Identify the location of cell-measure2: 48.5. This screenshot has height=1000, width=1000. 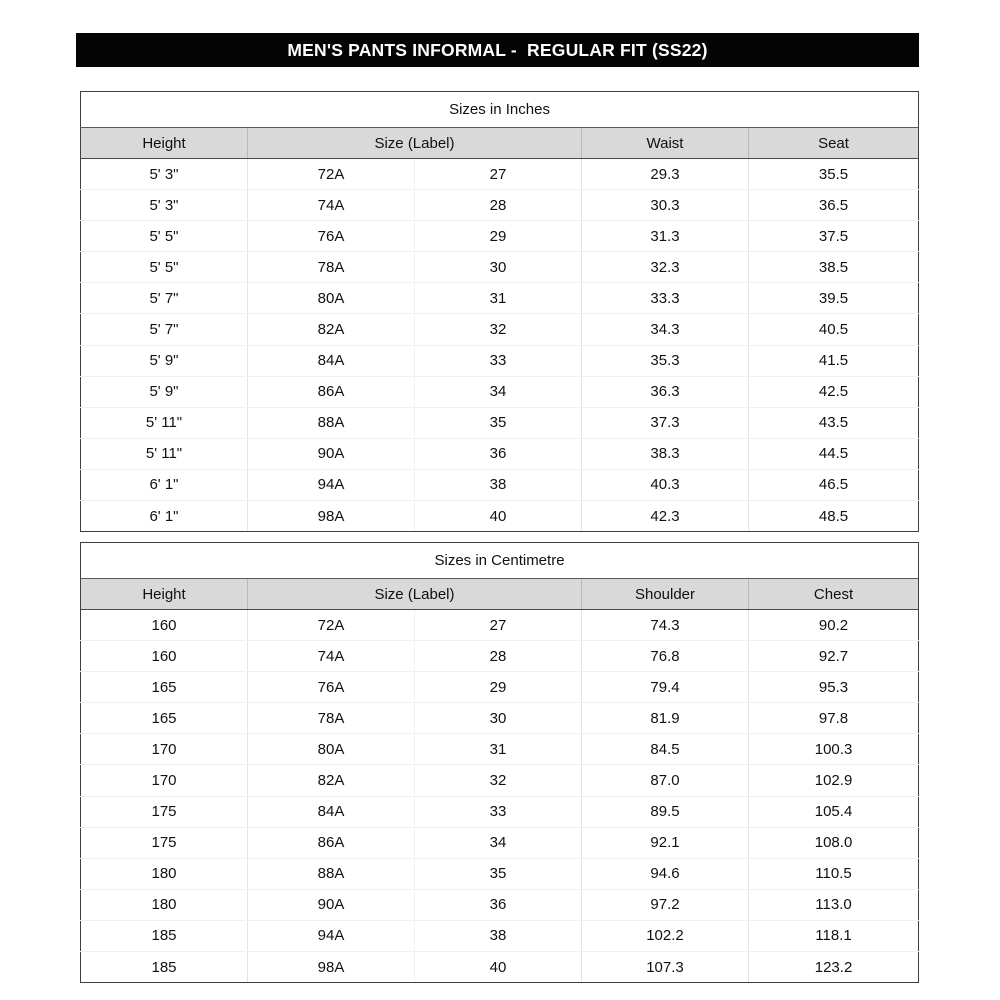
(833, 516).